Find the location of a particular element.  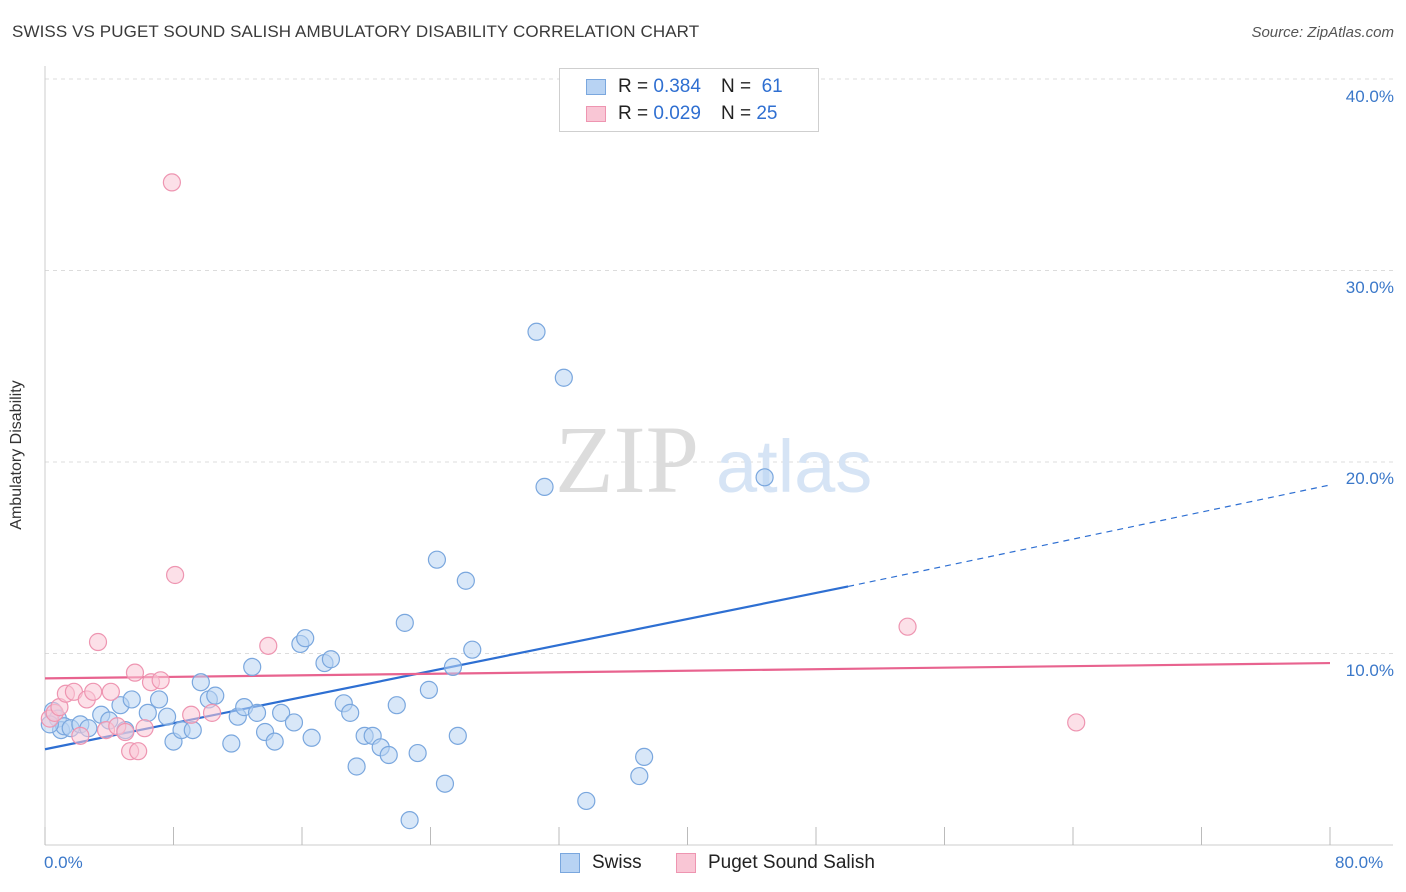

swiss-legend-swatch is located at coordinates (570, 863).